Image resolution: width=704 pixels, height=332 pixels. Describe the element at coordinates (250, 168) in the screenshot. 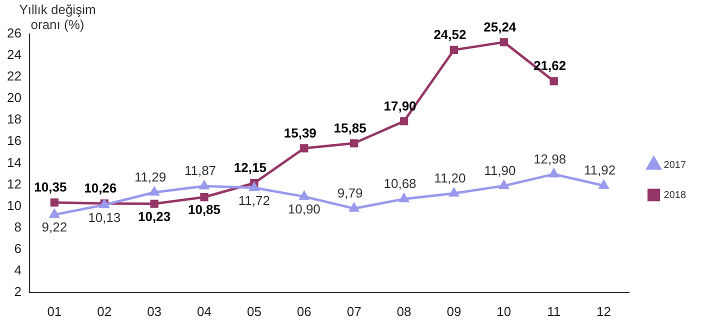

I see `data-label: 12,15` at that location.